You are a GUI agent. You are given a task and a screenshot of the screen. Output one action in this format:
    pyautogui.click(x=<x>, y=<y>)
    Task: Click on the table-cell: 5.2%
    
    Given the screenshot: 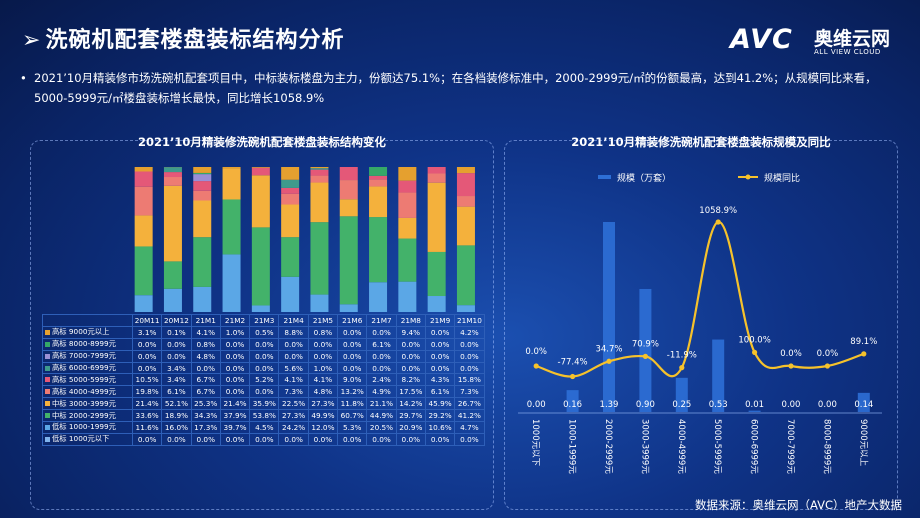 What is the action you would take?
    pyautogui.click(x=264, y=380)
    